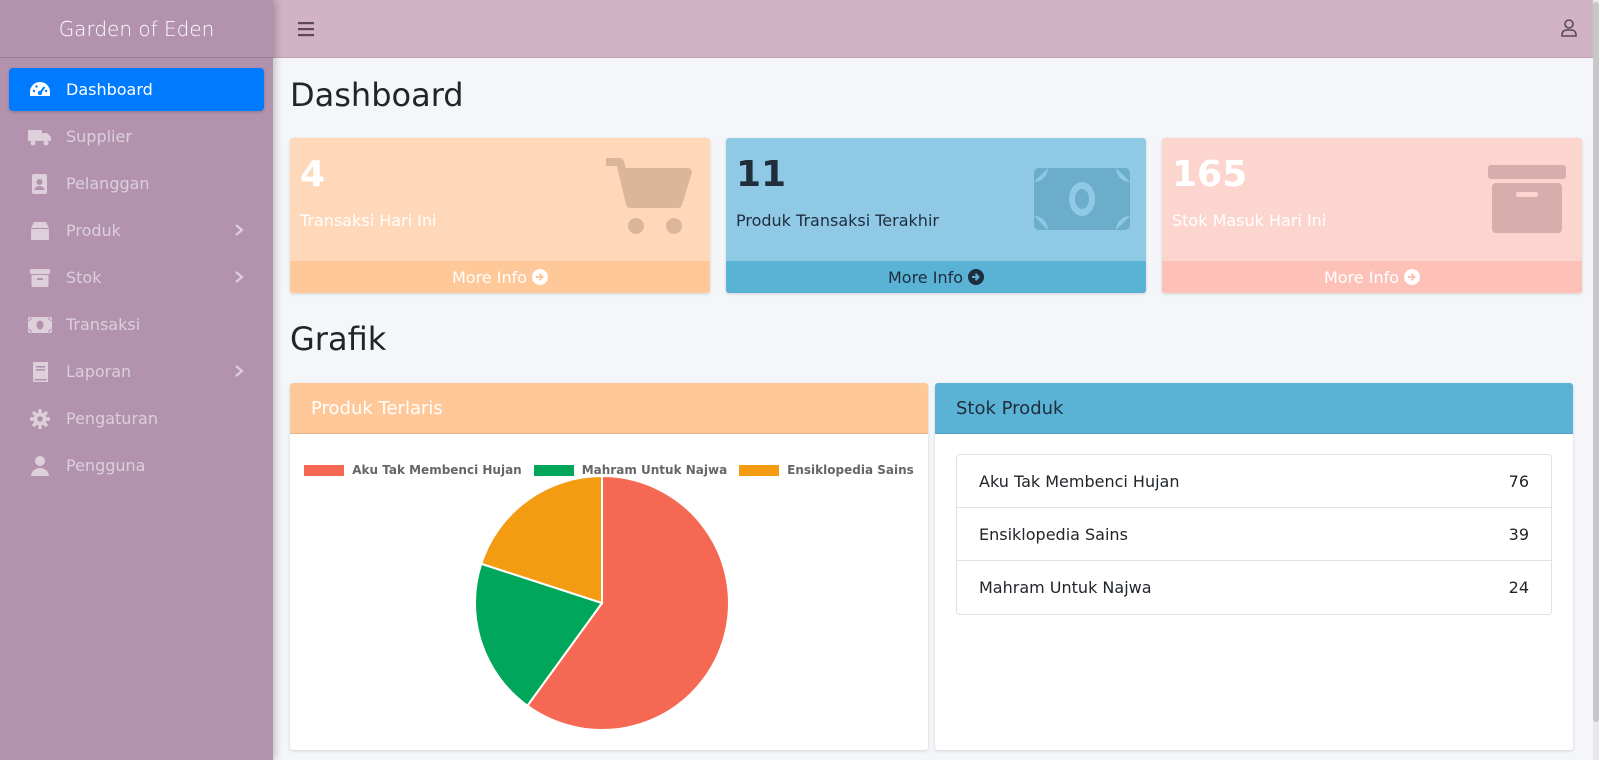 The width and height of the screenshot is (1599, 760). What do you see at coordinates (108, 183) in the screenshot?
I see `sidebar-item-label: Pelanggan` at bounding box center [108, 183].